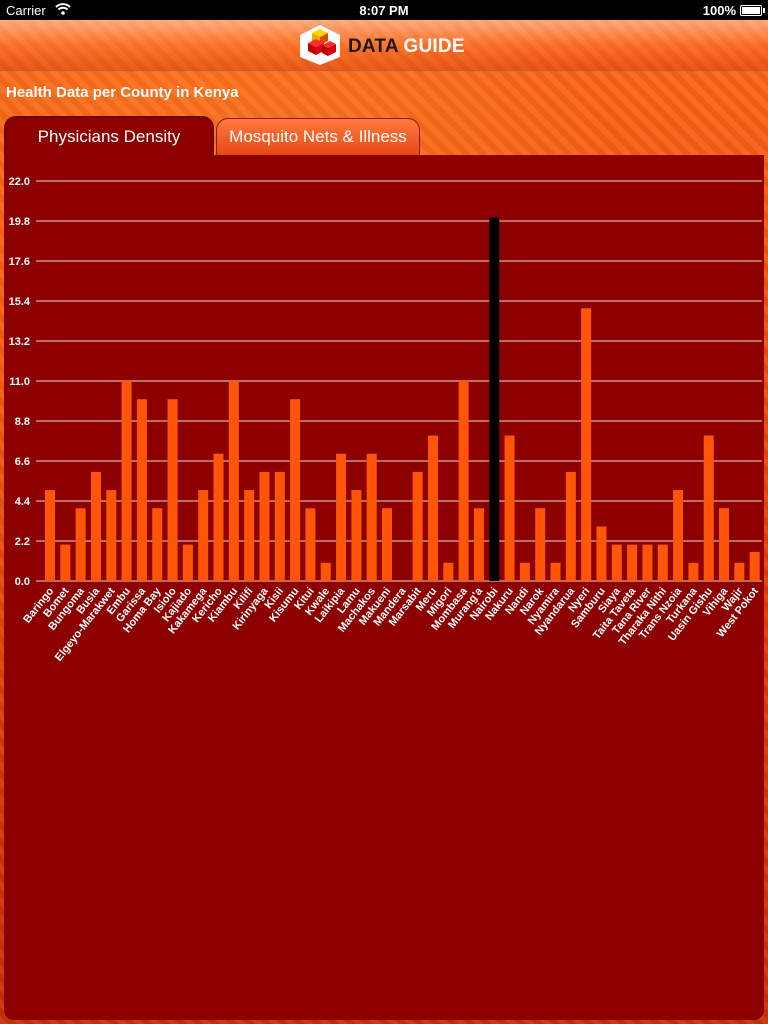 The width and height of the screenshot is (768, 1024). What do you see at coordinates (616, 562) in the screenshot?
I see `bar-siaya` at bounding box center [616, 562].